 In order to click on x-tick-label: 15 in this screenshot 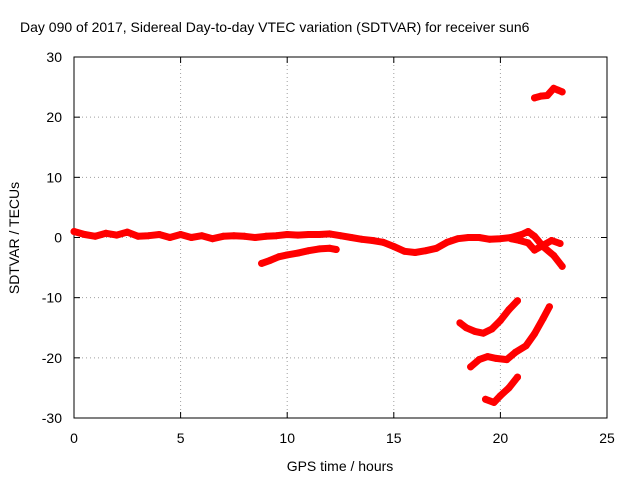, I will do `click(394, 438)`.